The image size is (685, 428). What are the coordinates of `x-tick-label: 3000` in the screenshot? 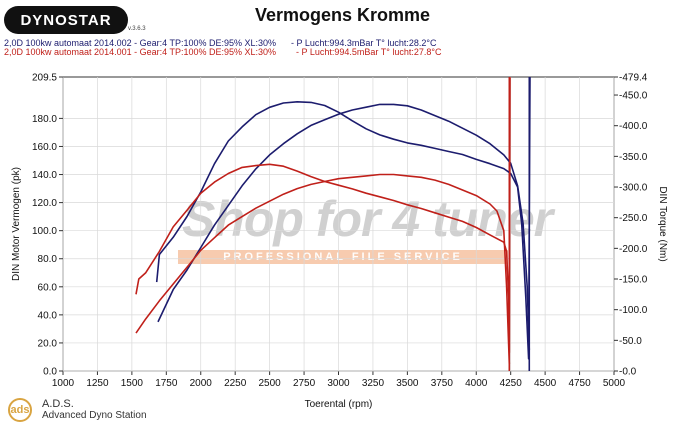 It's located at (338, 383).